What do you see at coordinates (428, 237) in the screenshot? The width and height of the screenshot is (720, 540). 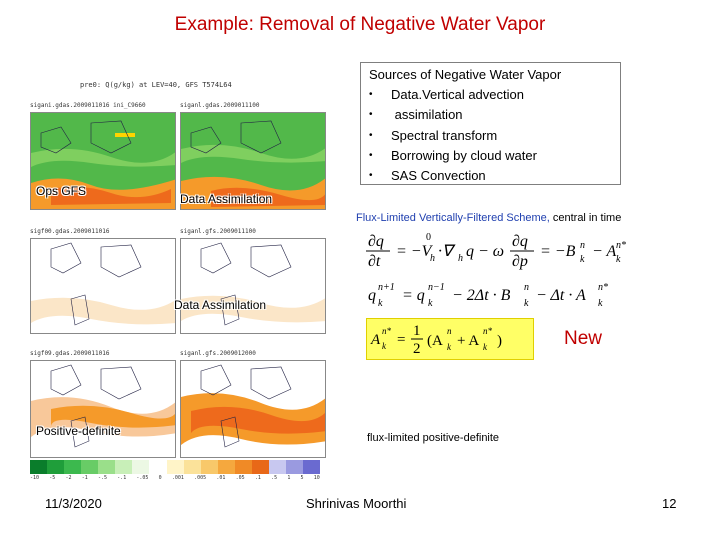 I see `svg-text: 0` at bounding box center [428, 237].